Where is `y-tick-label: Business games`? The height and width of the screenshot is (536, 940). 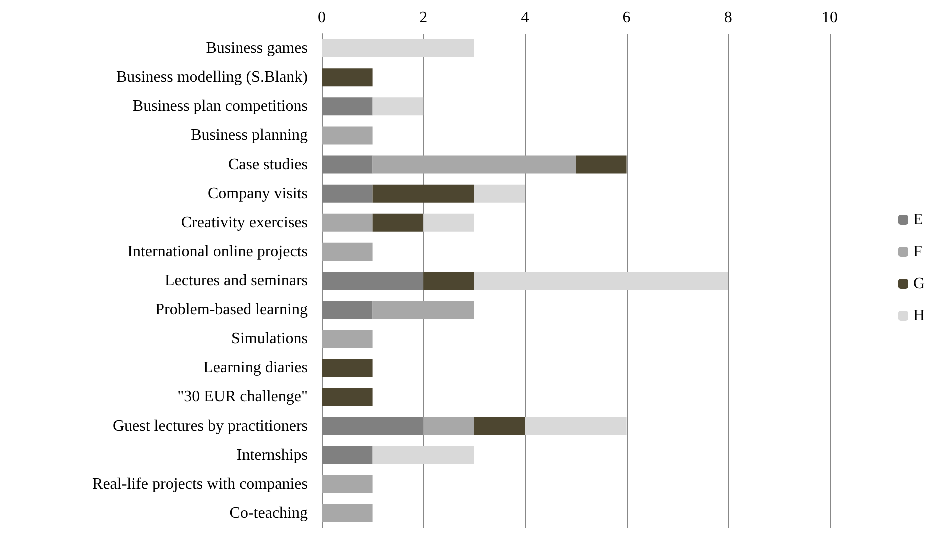
y-tick-label: Business games is located at coordinates (257, 49).